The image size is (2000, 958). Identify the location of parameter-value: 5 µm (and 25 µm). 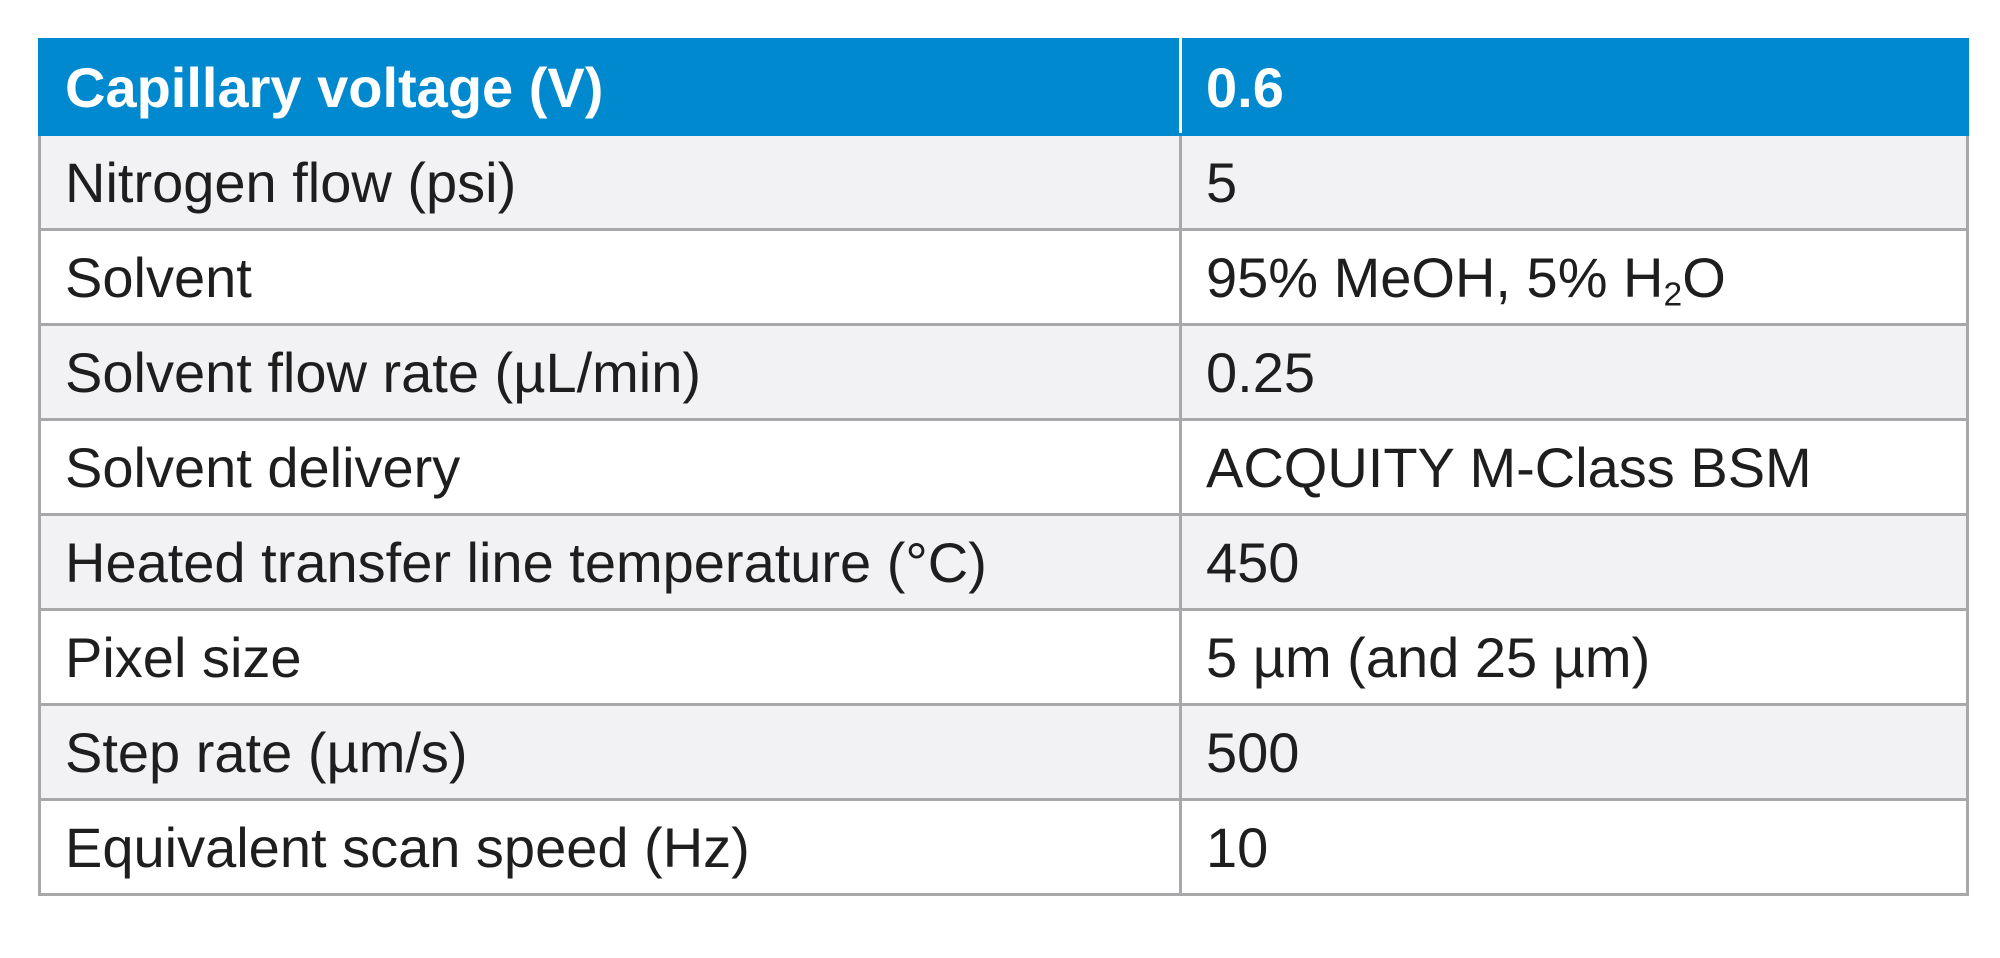
(1574, 657).